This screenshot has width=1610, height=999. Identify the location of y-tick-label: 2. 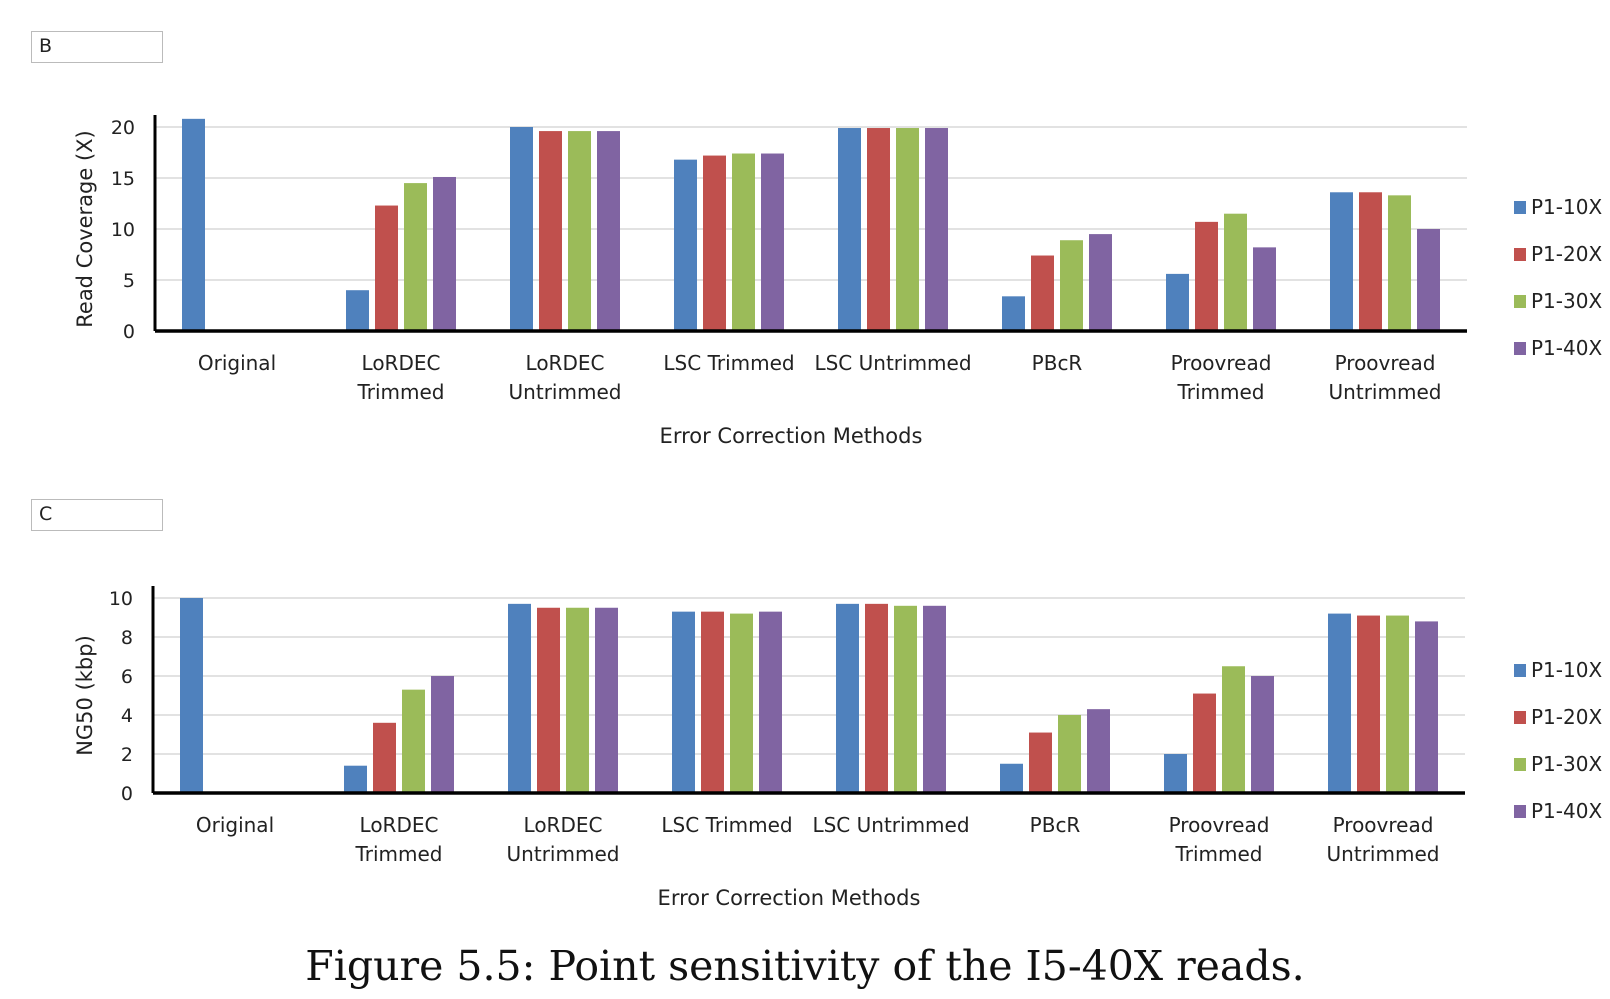
(127, 755).